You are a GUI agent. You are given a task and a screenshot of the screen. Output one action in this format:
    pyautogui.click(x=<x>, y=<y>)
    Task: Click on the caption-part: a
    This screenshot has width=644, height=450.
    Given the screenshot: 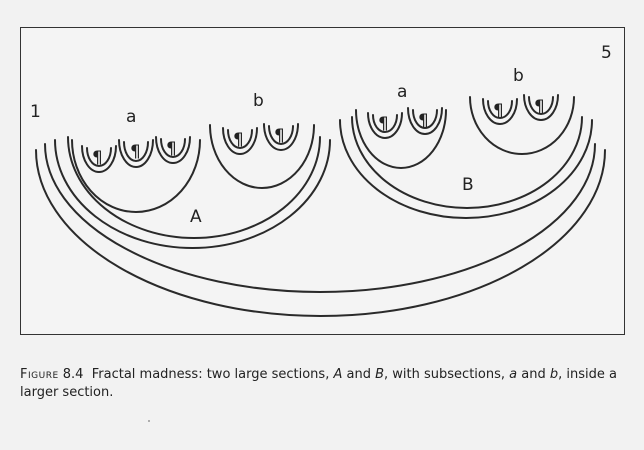 What is the action you would take?
    pyautogui.click(x=513, y=374)
    